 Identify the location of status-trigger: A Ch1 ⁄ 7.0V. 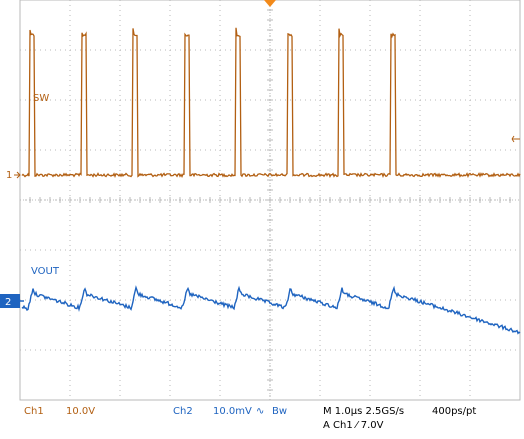
(353, 425).